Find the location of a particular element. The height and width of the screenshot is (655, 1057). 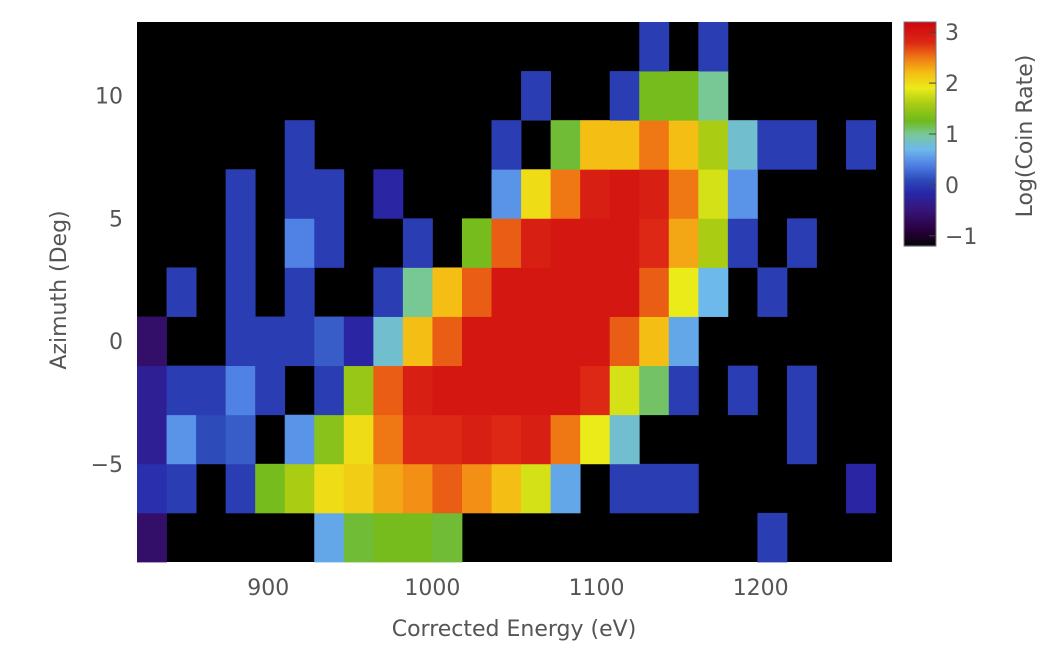

x-axis-label: Corrected Energy (eV) is located at coordinates (514, 629).